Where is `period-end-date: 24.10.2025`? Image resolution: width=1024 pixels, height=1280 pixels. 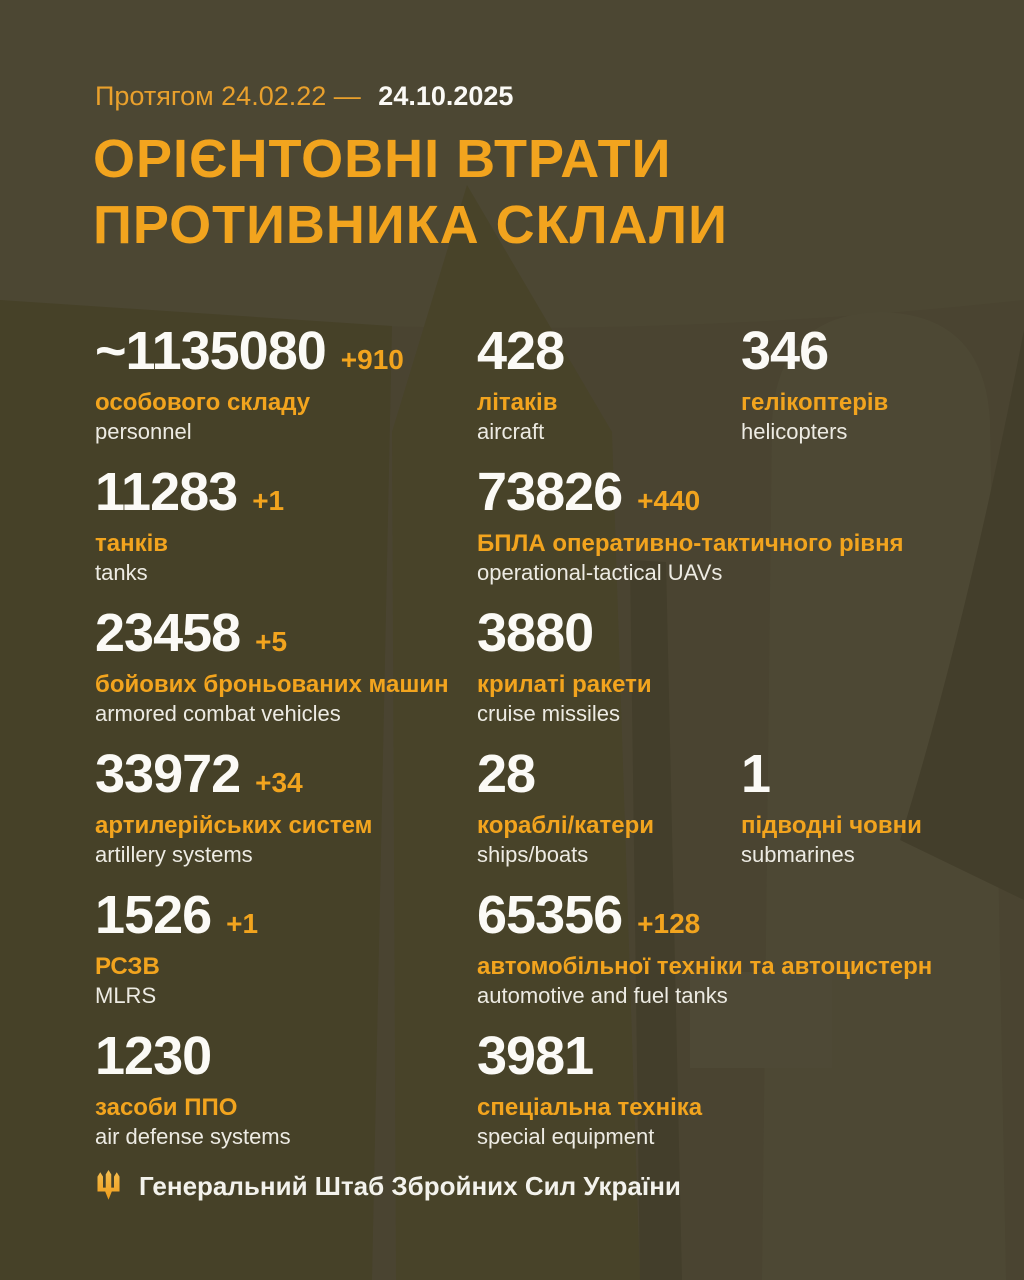 period-end-date: 24.10.2025 is located at coordinates (446, 96).